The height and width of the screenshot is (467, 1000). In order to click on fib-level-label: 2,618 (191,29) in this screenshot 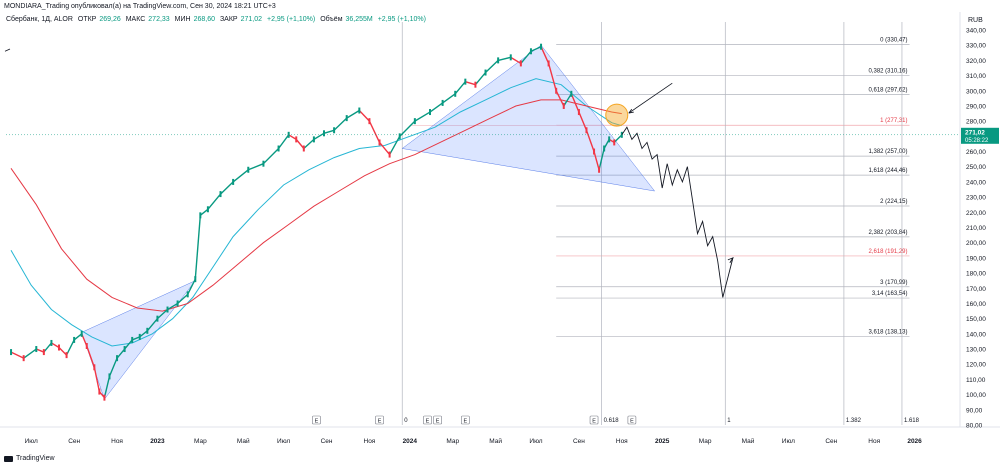, I will do `click(887, 252)`.